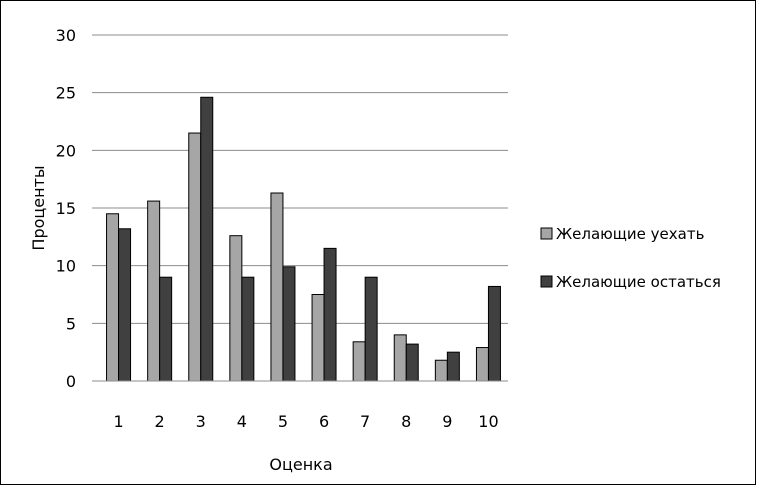  I want to click on legend-item: Желающие уехать, so click(622, 234).